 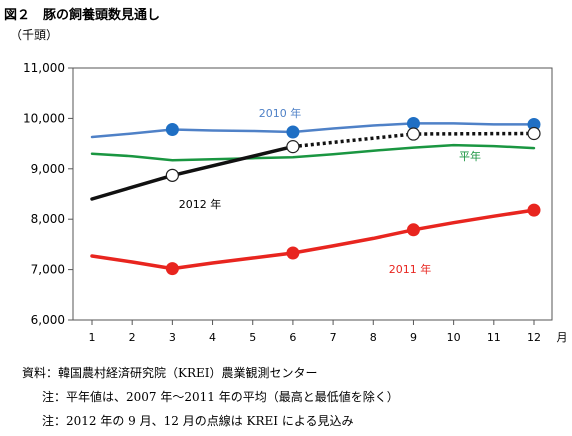 I want to click on x-tick-label: 2, so click(x=132, y=337).